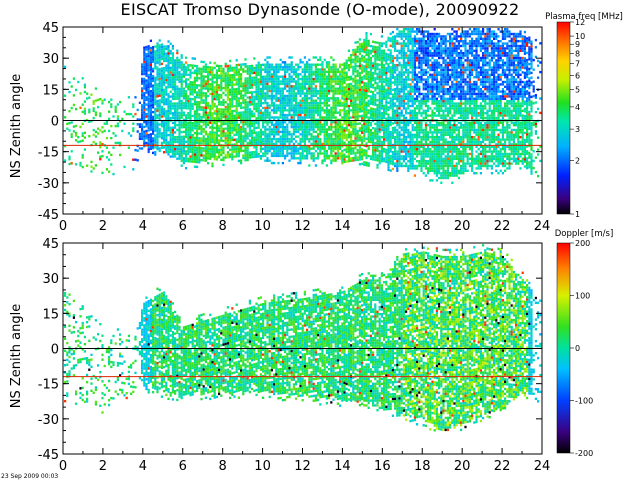  What do you see at coordinates (577, 160) in the screenshot?
I see `colorbar-tick-label: 2` at bounding box center [577, 160].